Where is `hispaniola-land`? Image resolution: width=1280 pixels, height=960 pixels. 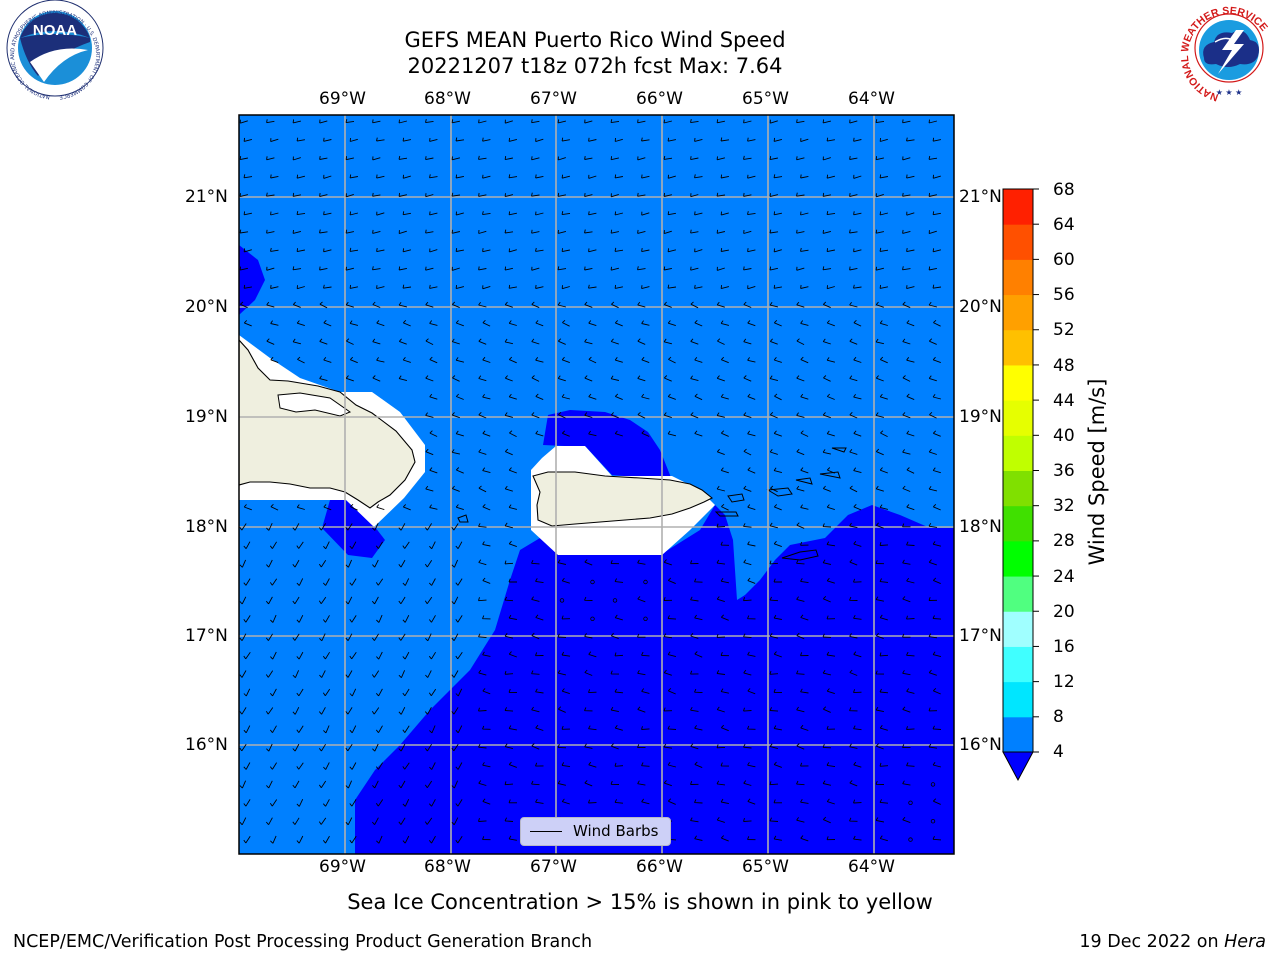
hispaniola-land is located at coordinates (327, 424).